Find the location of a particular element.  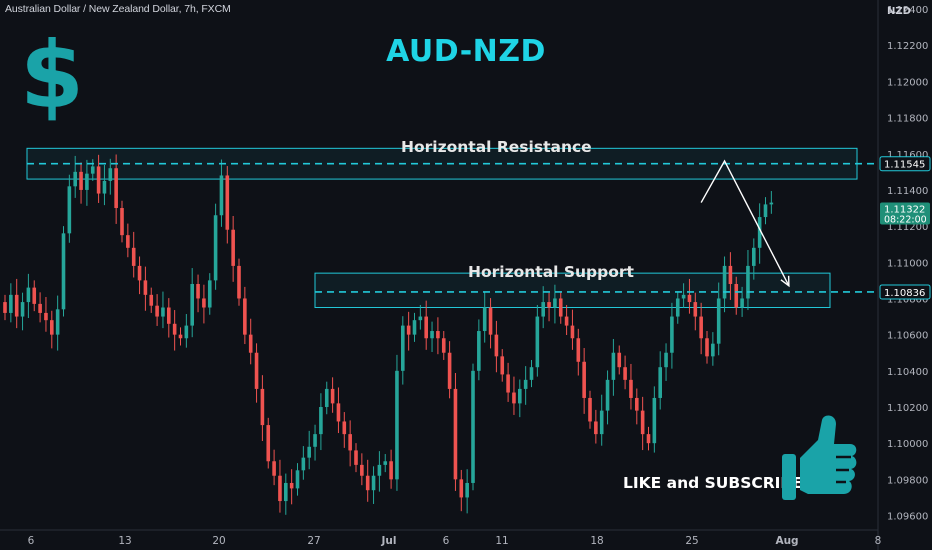

level-price-badge is located at coordinates (905, 164).